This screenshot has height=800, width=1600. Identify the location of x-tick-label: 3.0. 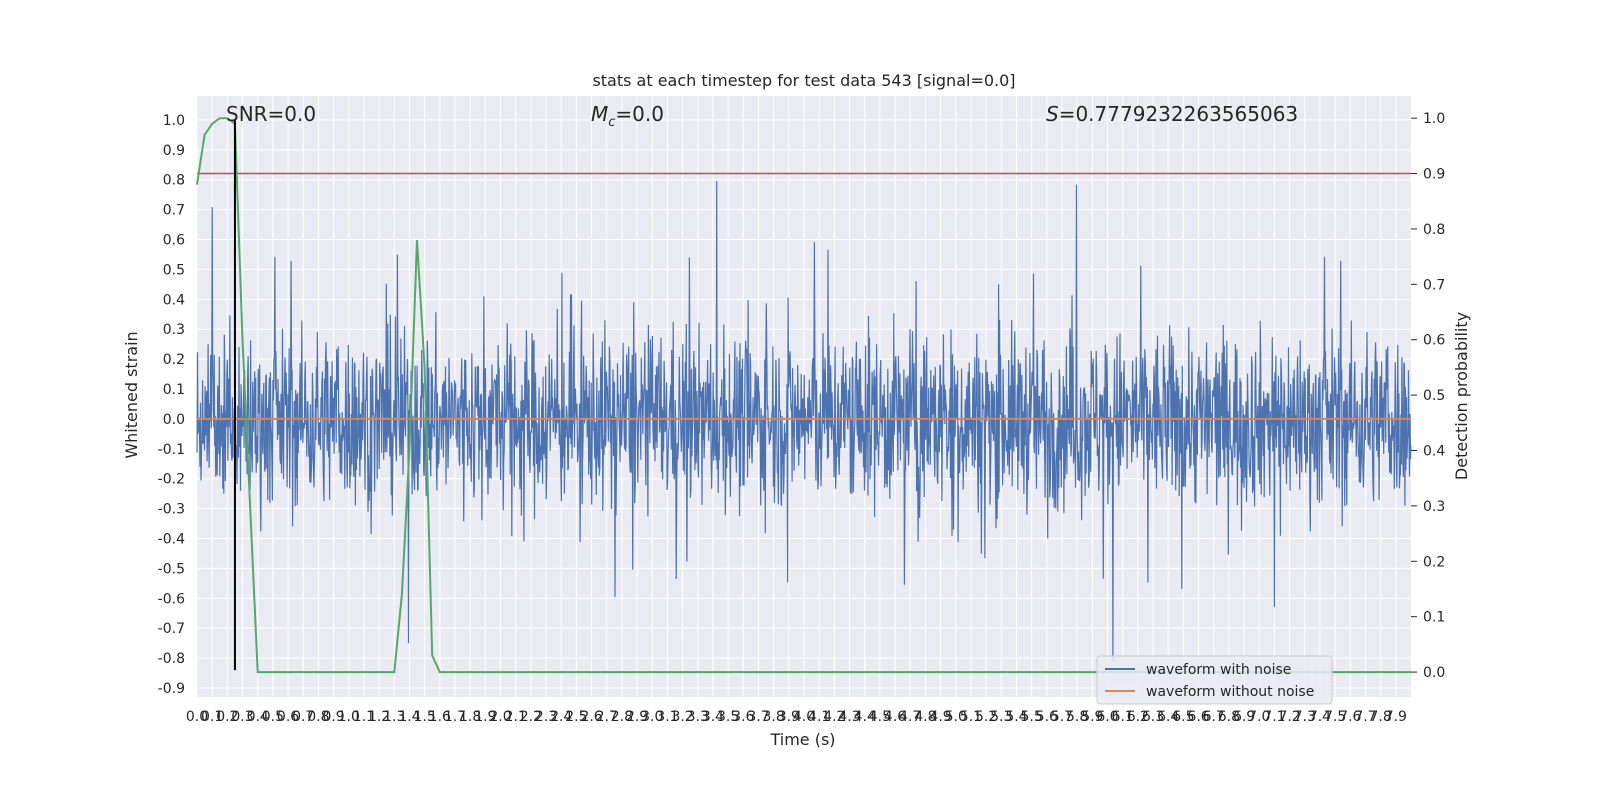
(652, 717).